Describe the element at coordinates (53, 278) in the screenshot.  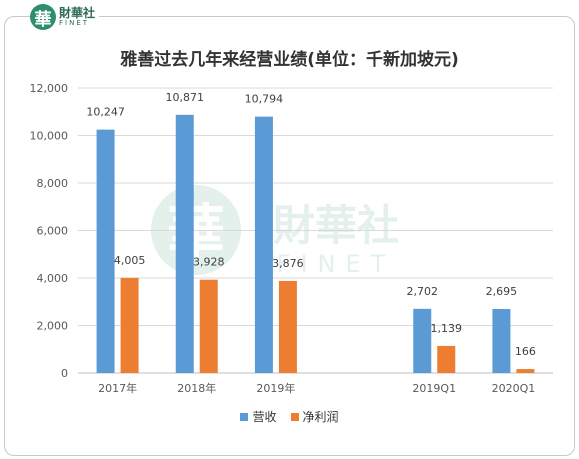
I see `y-tick-label: 4,000` at that location.